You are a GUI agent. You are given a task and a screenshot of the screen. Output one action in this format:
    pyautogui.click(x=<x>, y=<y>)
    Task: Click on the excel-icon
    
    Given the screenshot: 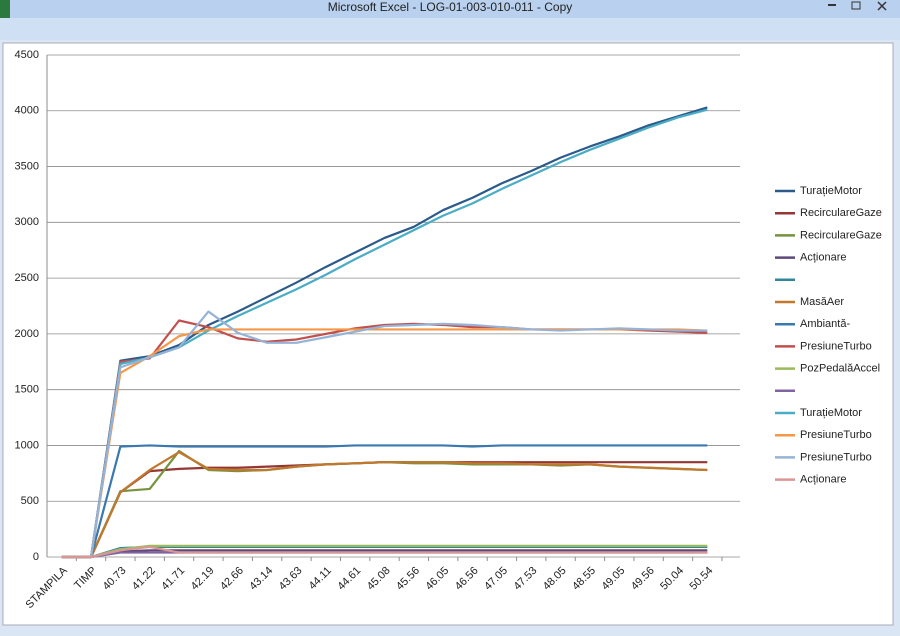 What is the action you would take?
    pyautogui.click(x=5, y=9)
    